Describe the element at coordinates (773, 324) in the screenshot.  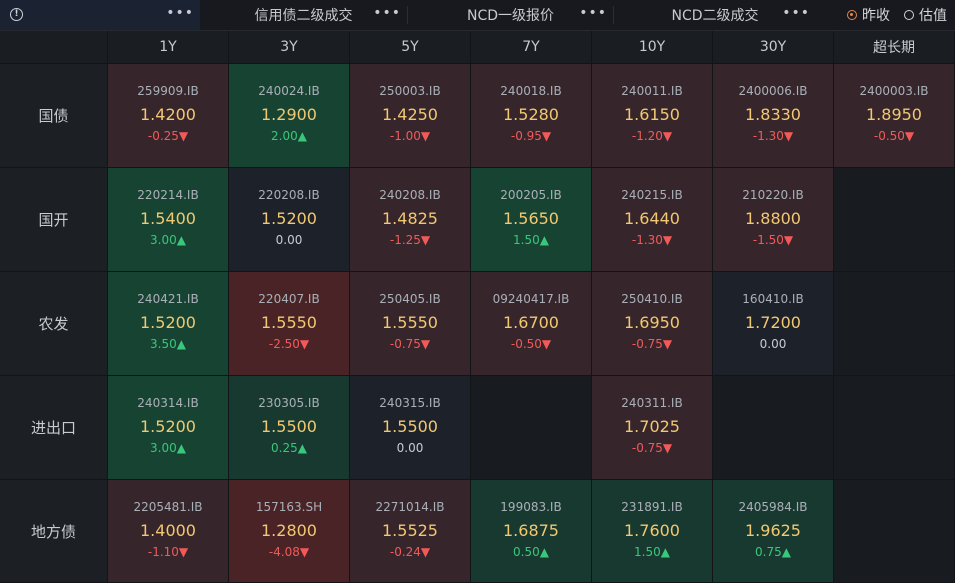
I see `quote-cell: 160410.IB 1.7200 0.00` at that location.